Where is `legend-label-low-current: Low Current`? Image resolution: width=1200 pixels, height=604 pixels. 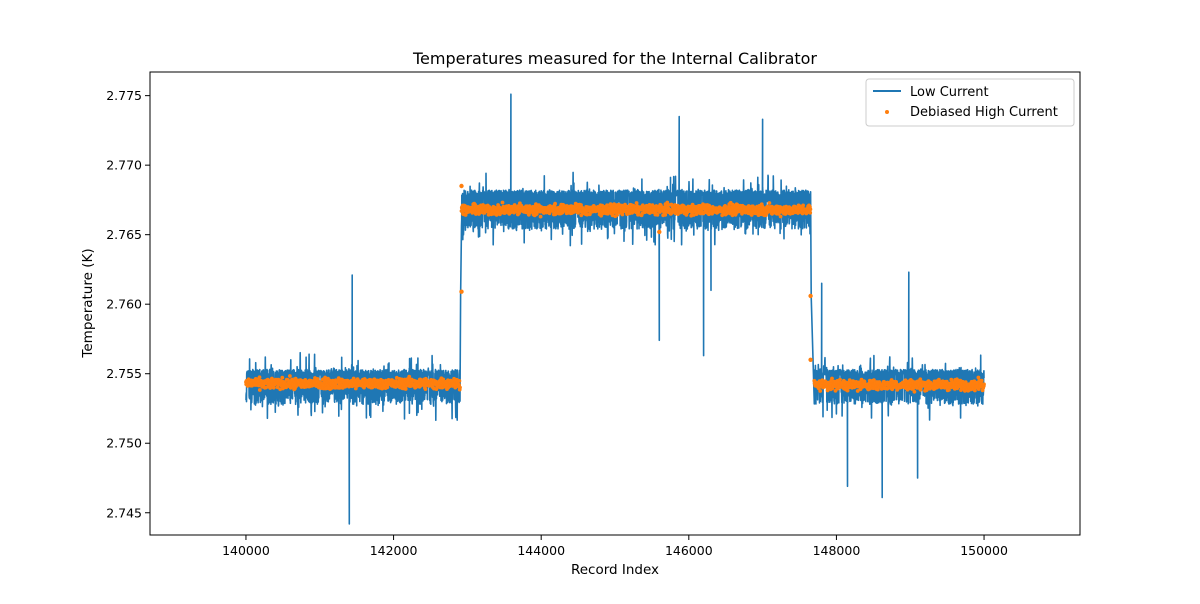 legend-label-low-current: Low Current is located at coordinates (949, 92).